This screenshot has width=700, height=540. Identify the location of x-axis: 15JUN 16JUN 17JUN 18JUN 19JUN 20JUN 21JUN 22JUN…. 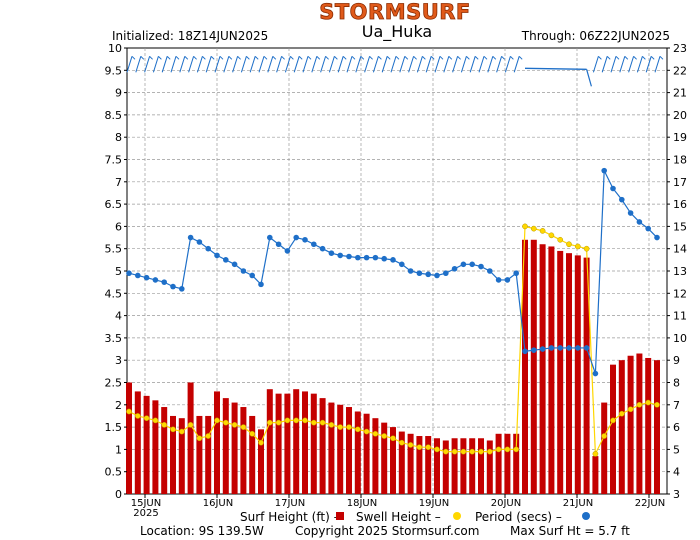
(398, 506).